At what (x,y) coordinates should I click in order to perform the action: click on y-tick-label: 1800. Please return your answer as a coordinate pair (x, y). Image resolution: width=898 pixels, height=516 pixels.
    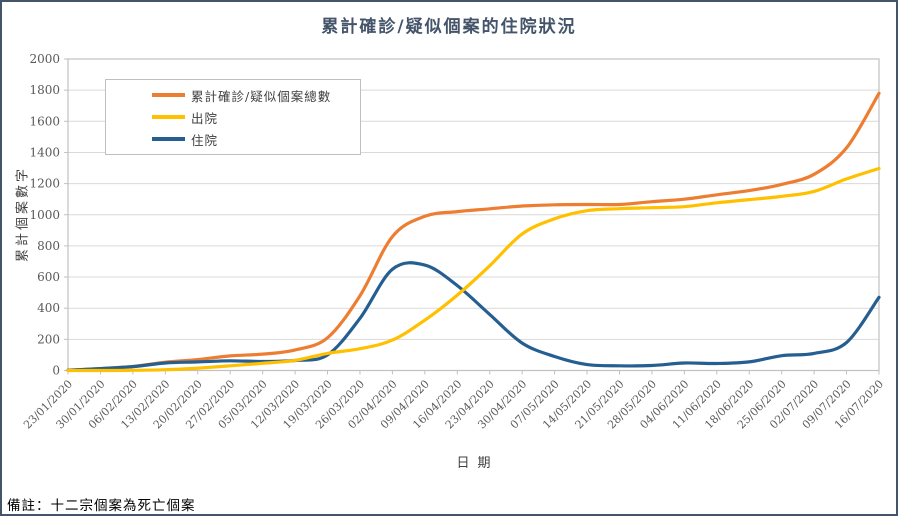
    Looking at the image, I should click on (44, 90).